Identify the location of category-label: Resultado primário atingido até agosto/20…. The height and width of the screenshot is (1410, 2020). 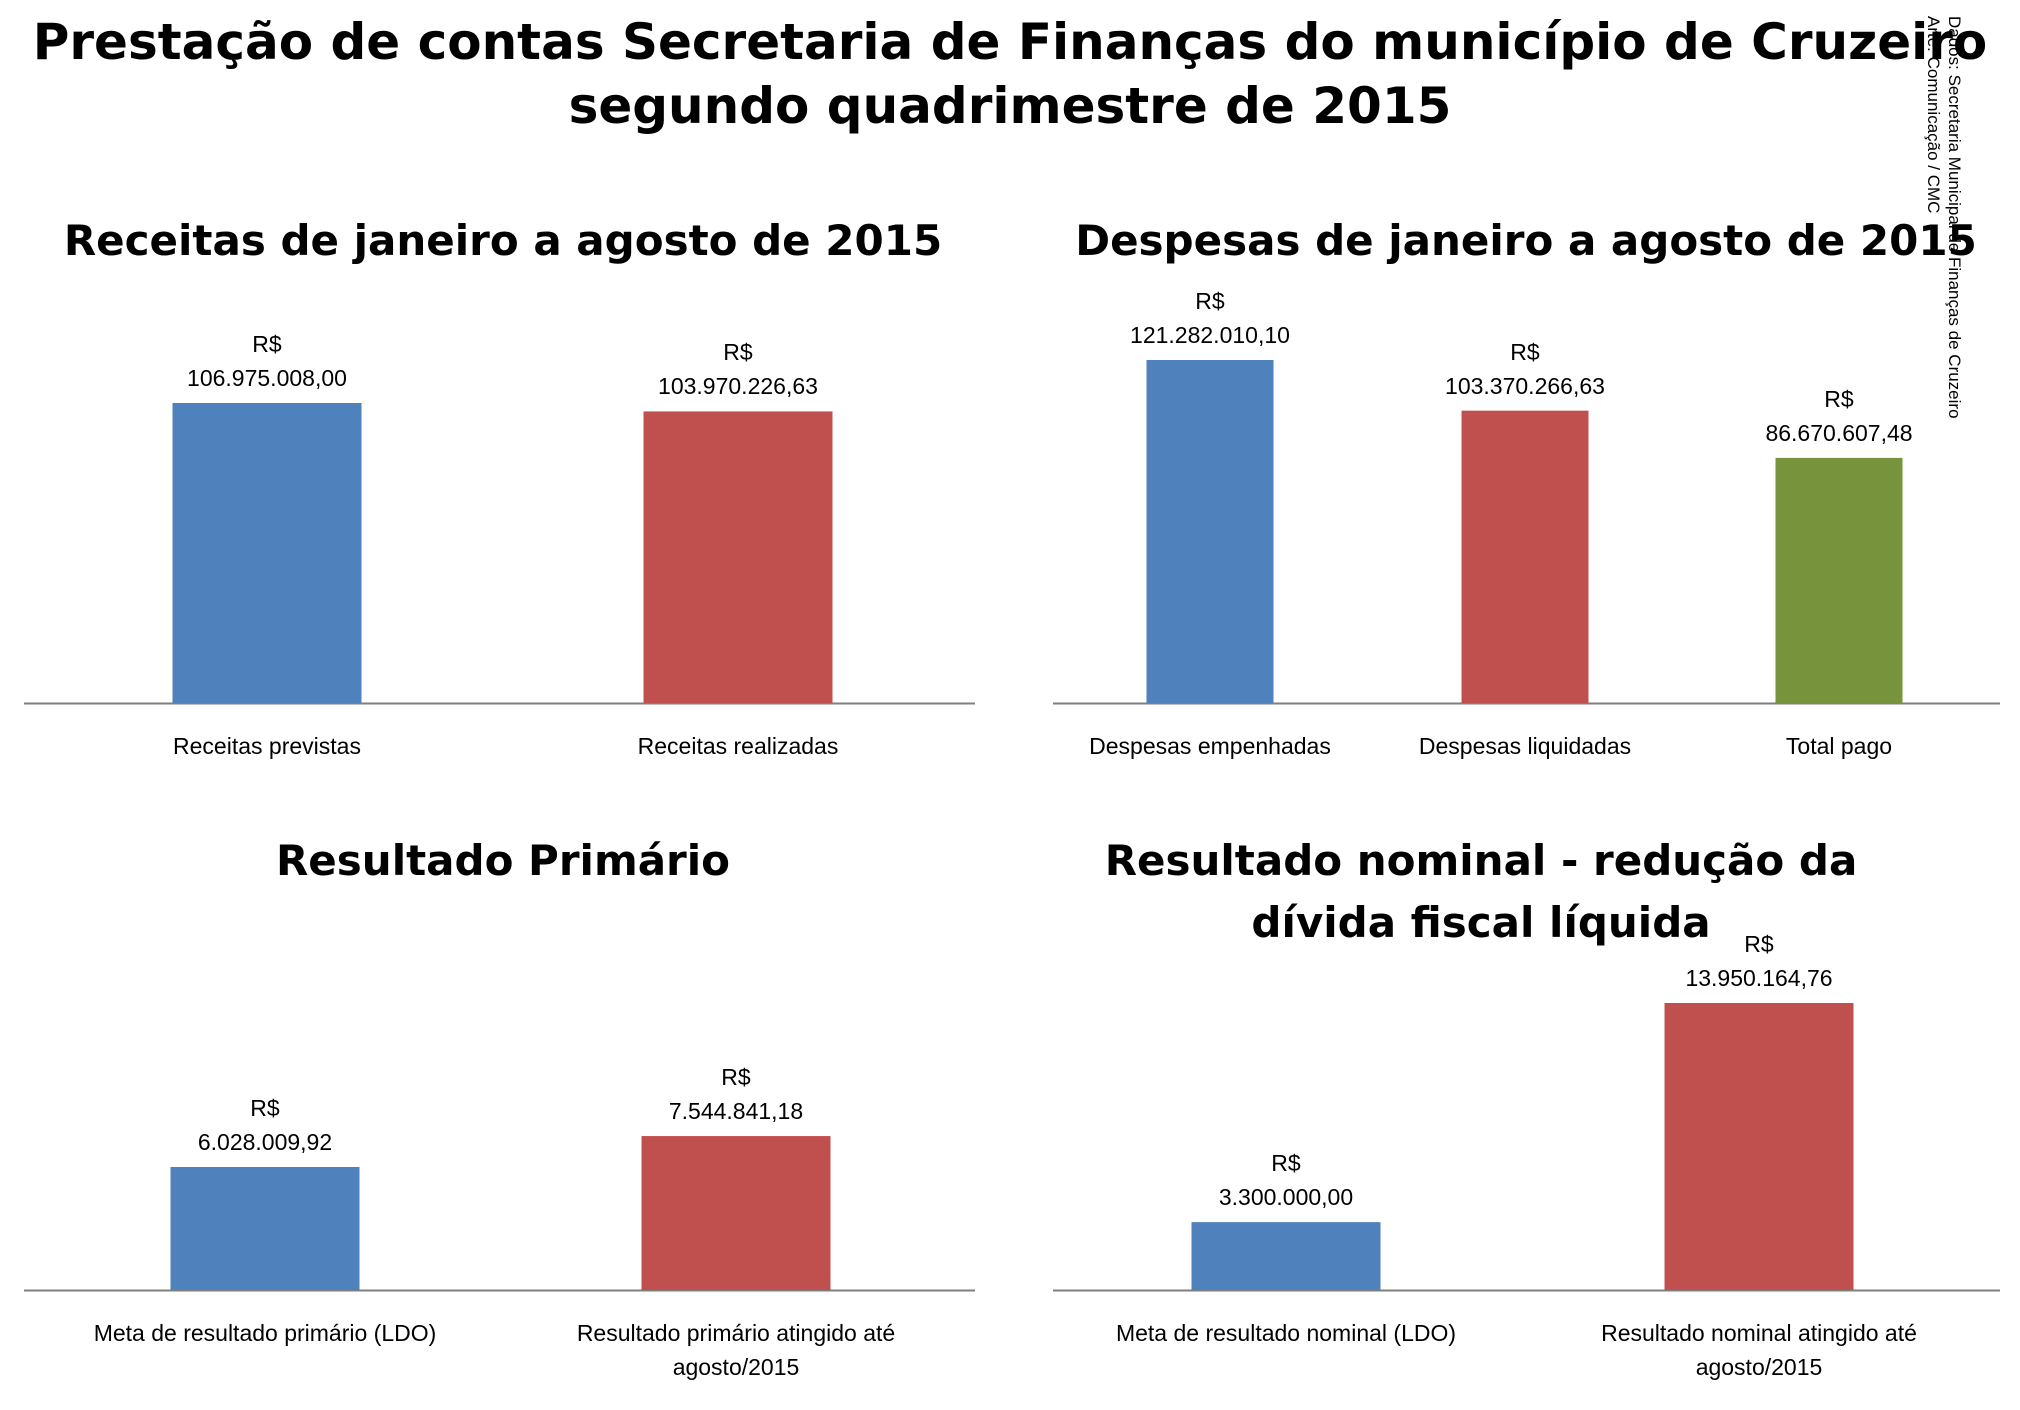
(736, 1350).